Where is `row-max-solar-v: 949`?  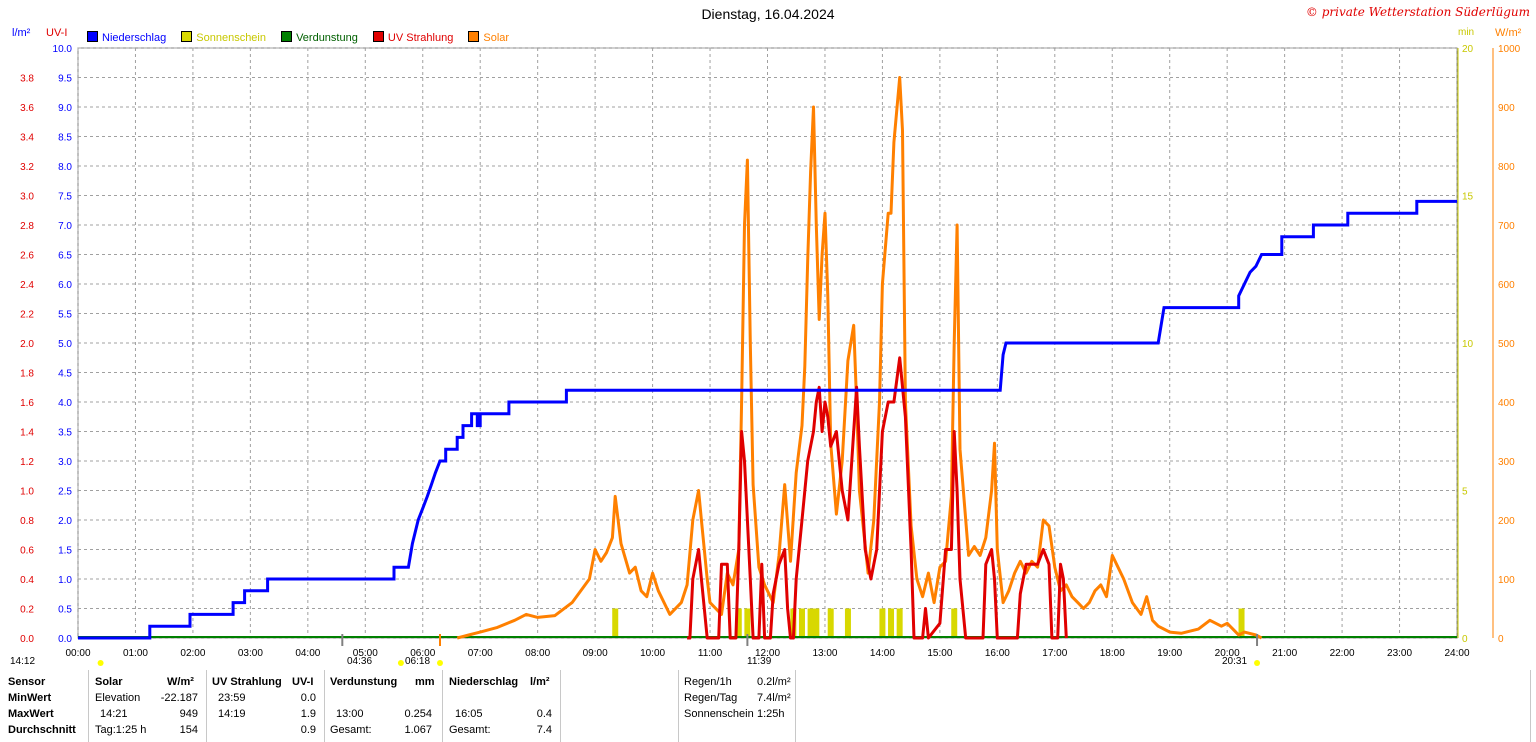
row-max-solar-v: 949 is located at coordinates (188, 714).